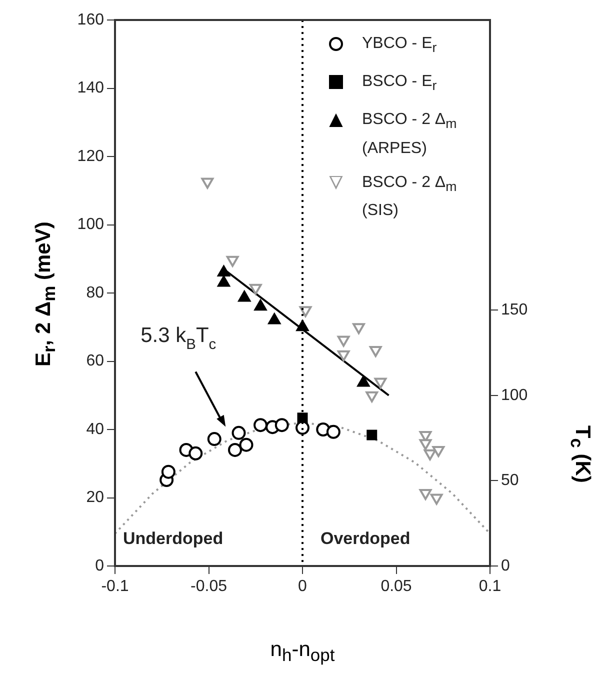 This screenshot has height=693, width=613. I want to click on y-tick-label: 80, so click(95, 293).